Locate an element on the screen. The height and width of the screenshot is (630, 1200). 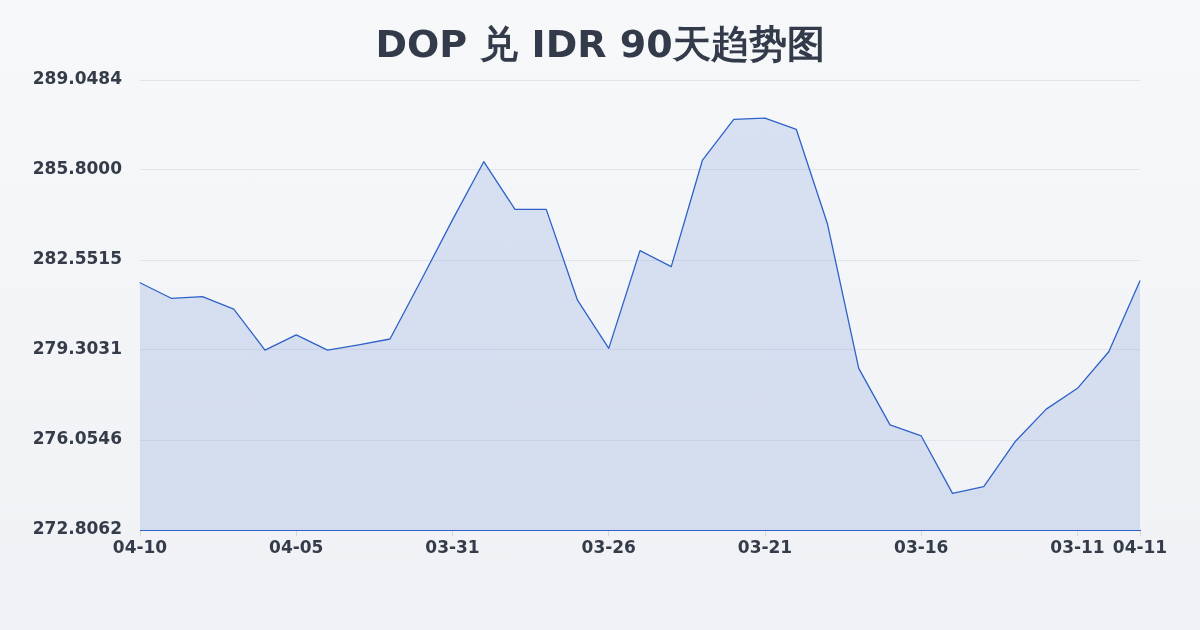
x-tick-label: 03-11 is located at coordinates (1077, 546).